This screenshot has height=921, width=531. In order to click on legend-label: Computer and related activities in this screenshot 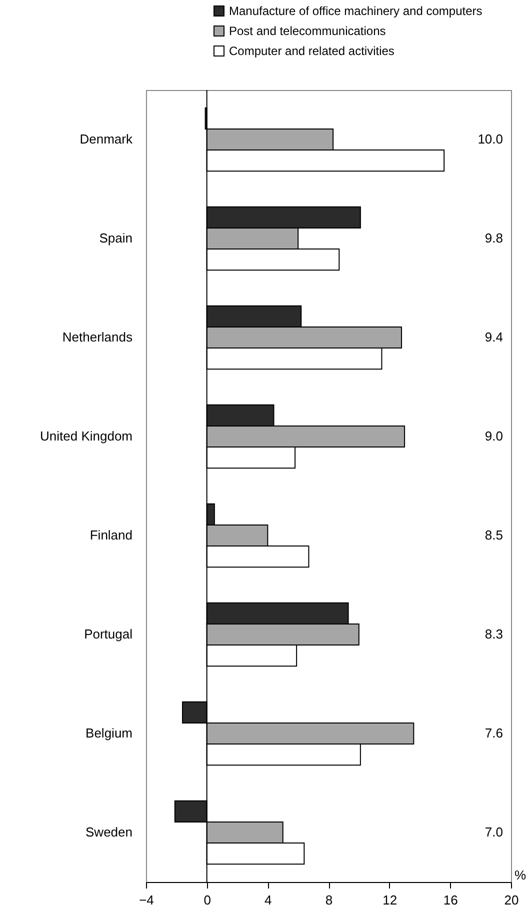, I will do `click(311, 51)`.